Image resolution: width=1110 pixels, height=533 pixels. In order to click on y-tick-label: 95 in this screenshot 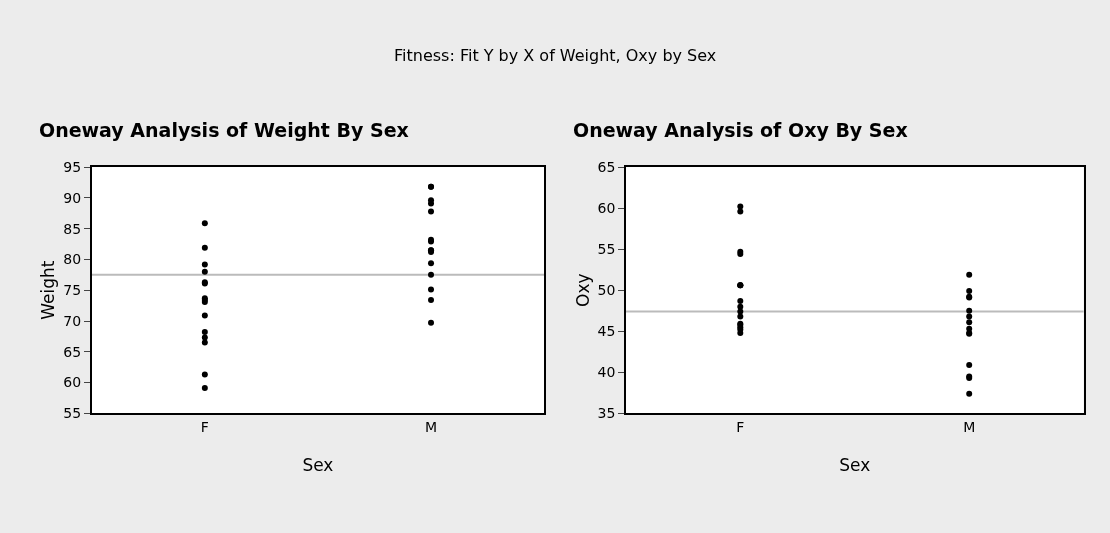, I will do `click(72, 167)`.